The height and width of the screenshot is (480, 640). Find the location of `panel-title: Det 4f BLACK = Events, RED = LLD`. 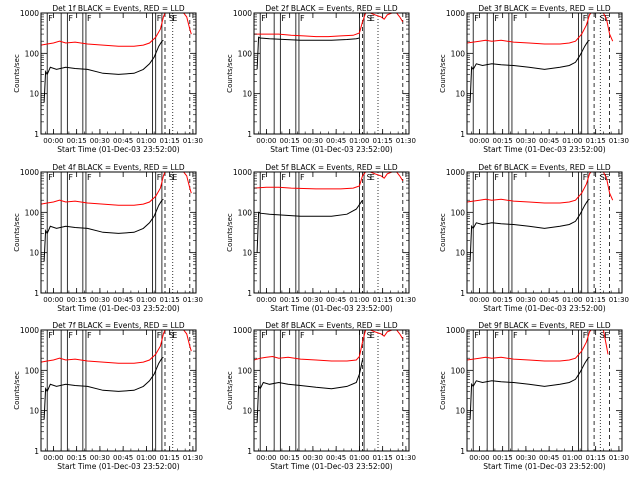

panel-title: Det 4f BLACK = Events, RED = LLD is located at coordinates (118, 167).